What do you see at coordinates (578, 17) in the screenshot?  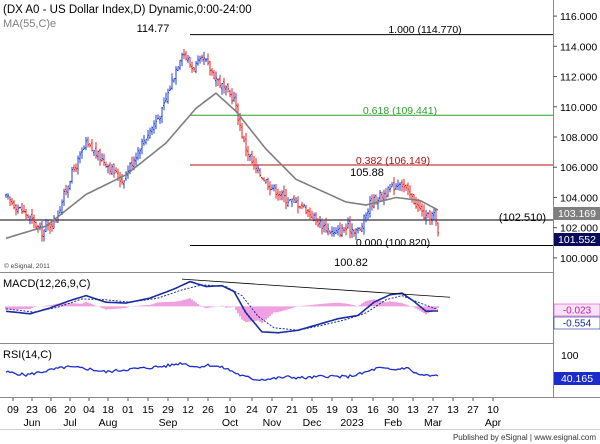 I see `price-tick-label-8: 116.000` at bounding box center [578, 17].